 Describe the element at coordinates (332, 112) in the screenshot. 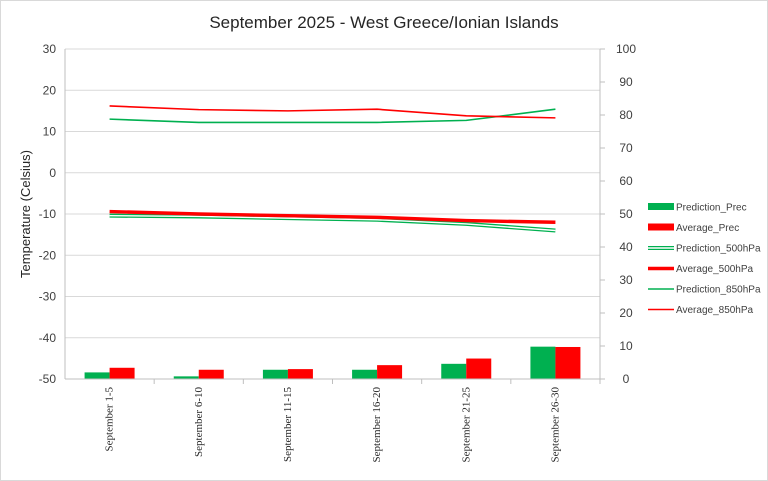

I see `line-average-850hpa` at that location.